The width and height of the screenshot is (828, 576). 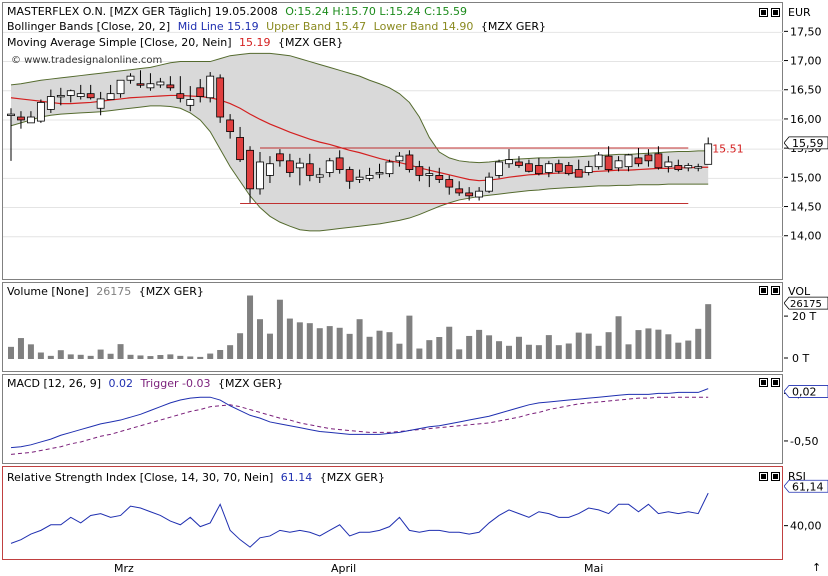 I want to click on date-label-mrz: Mrz, so click(x=124, y=568).